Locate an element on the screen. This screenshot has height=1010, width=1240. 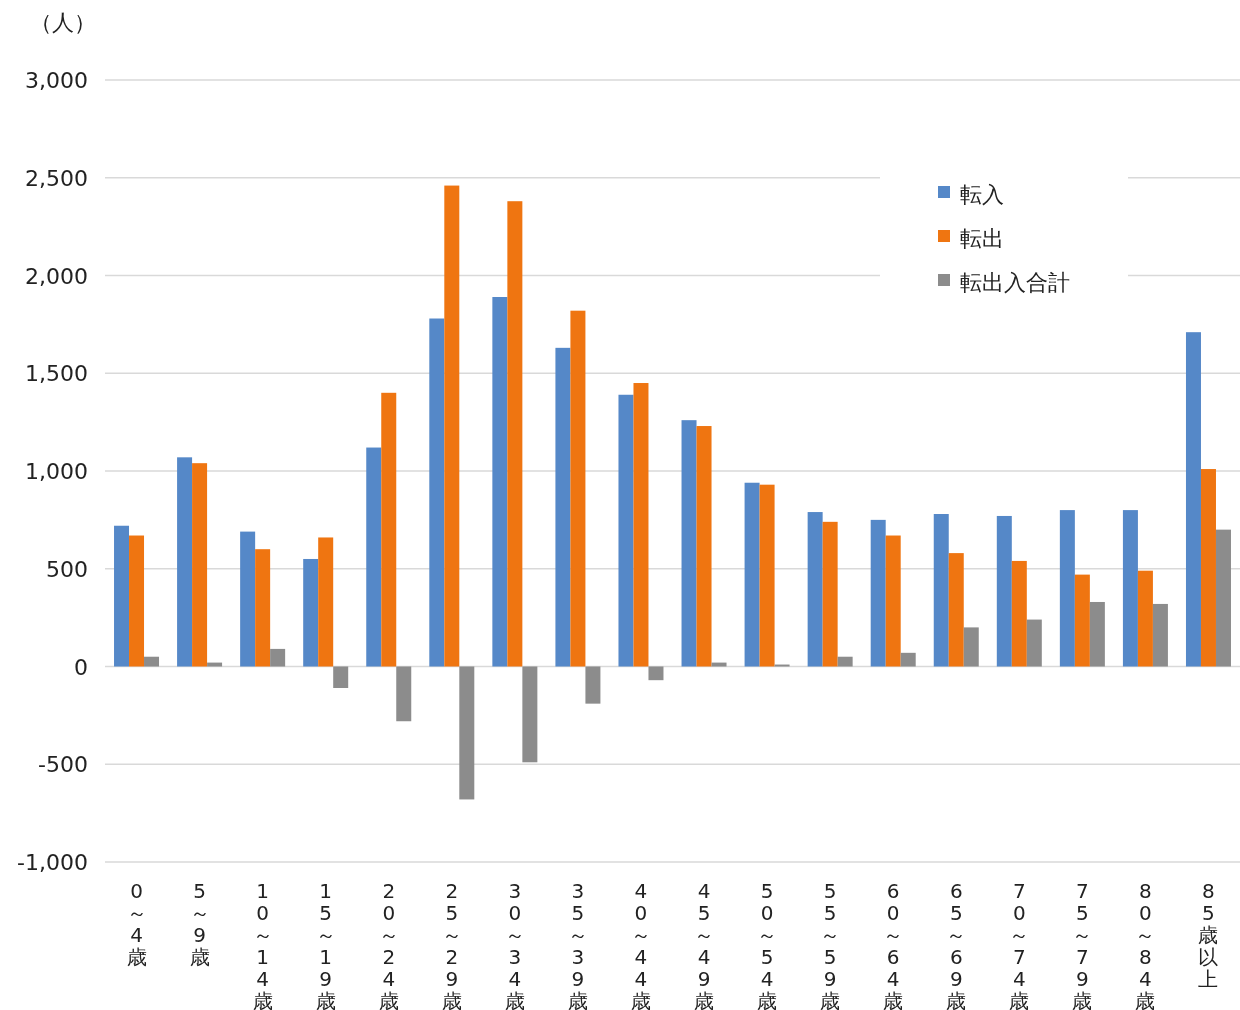
x-tick-label: 80～84歳 is located at coordinates (1145, 944).